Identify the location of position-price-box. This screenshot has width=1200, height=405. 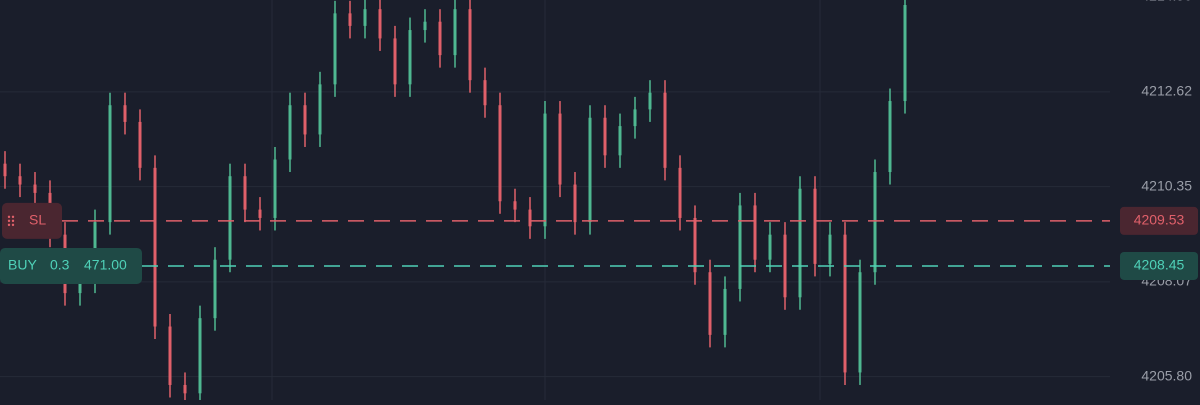
(1159, 265).